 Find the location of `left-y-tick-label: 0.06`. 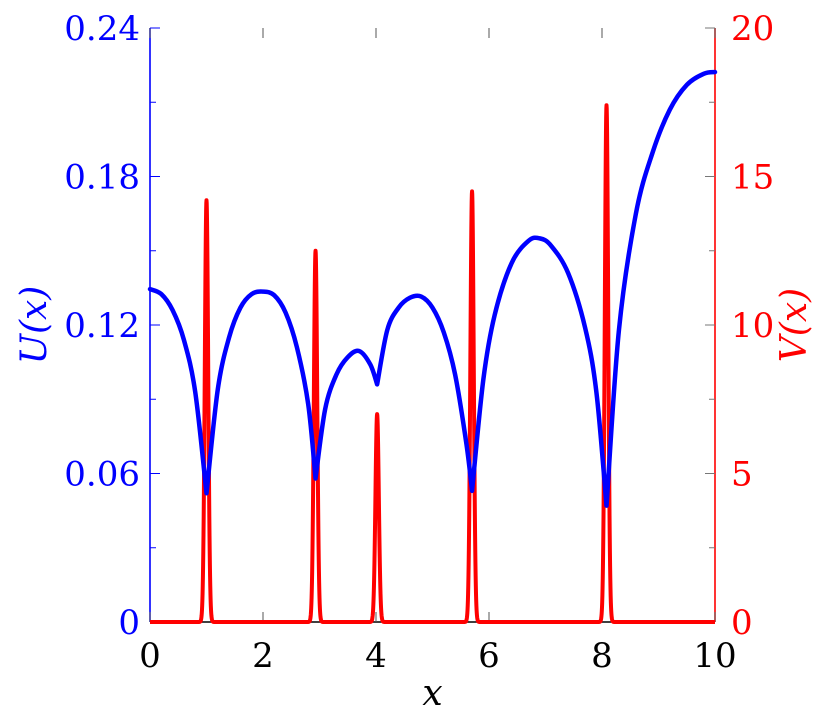

left-y-tick-label: 0.06 is located at coordinates (102, 475).